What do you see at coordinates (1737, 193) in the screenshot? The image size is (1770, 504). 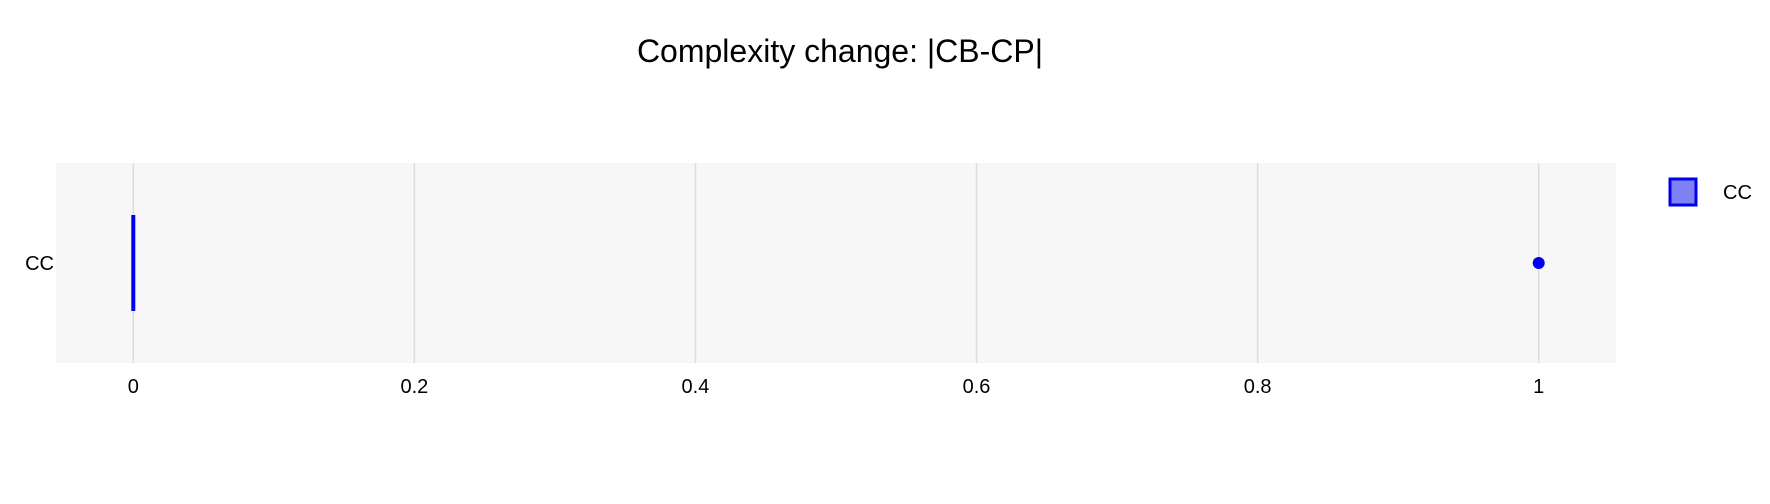 I see `legend-label: CC` at bounding box center [1737, 193].